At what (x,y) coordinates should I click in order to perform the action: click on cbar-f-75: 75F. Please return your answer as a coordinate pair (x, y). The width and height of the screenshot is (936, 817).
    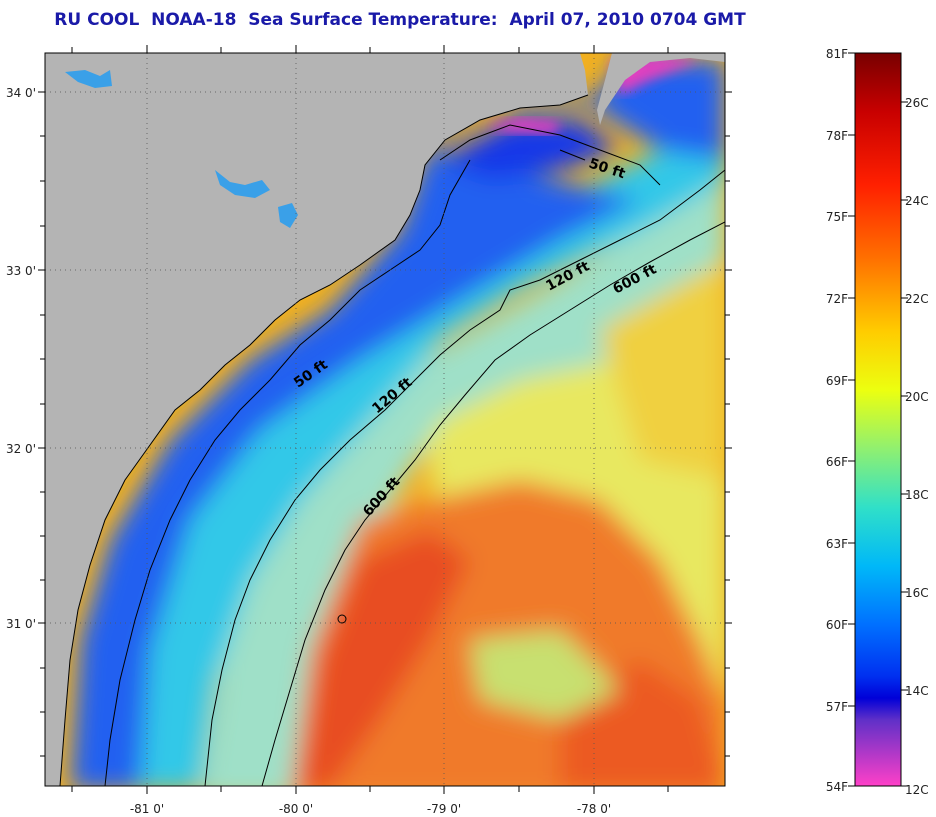
    Looking at the image, I should click on (837, 217).